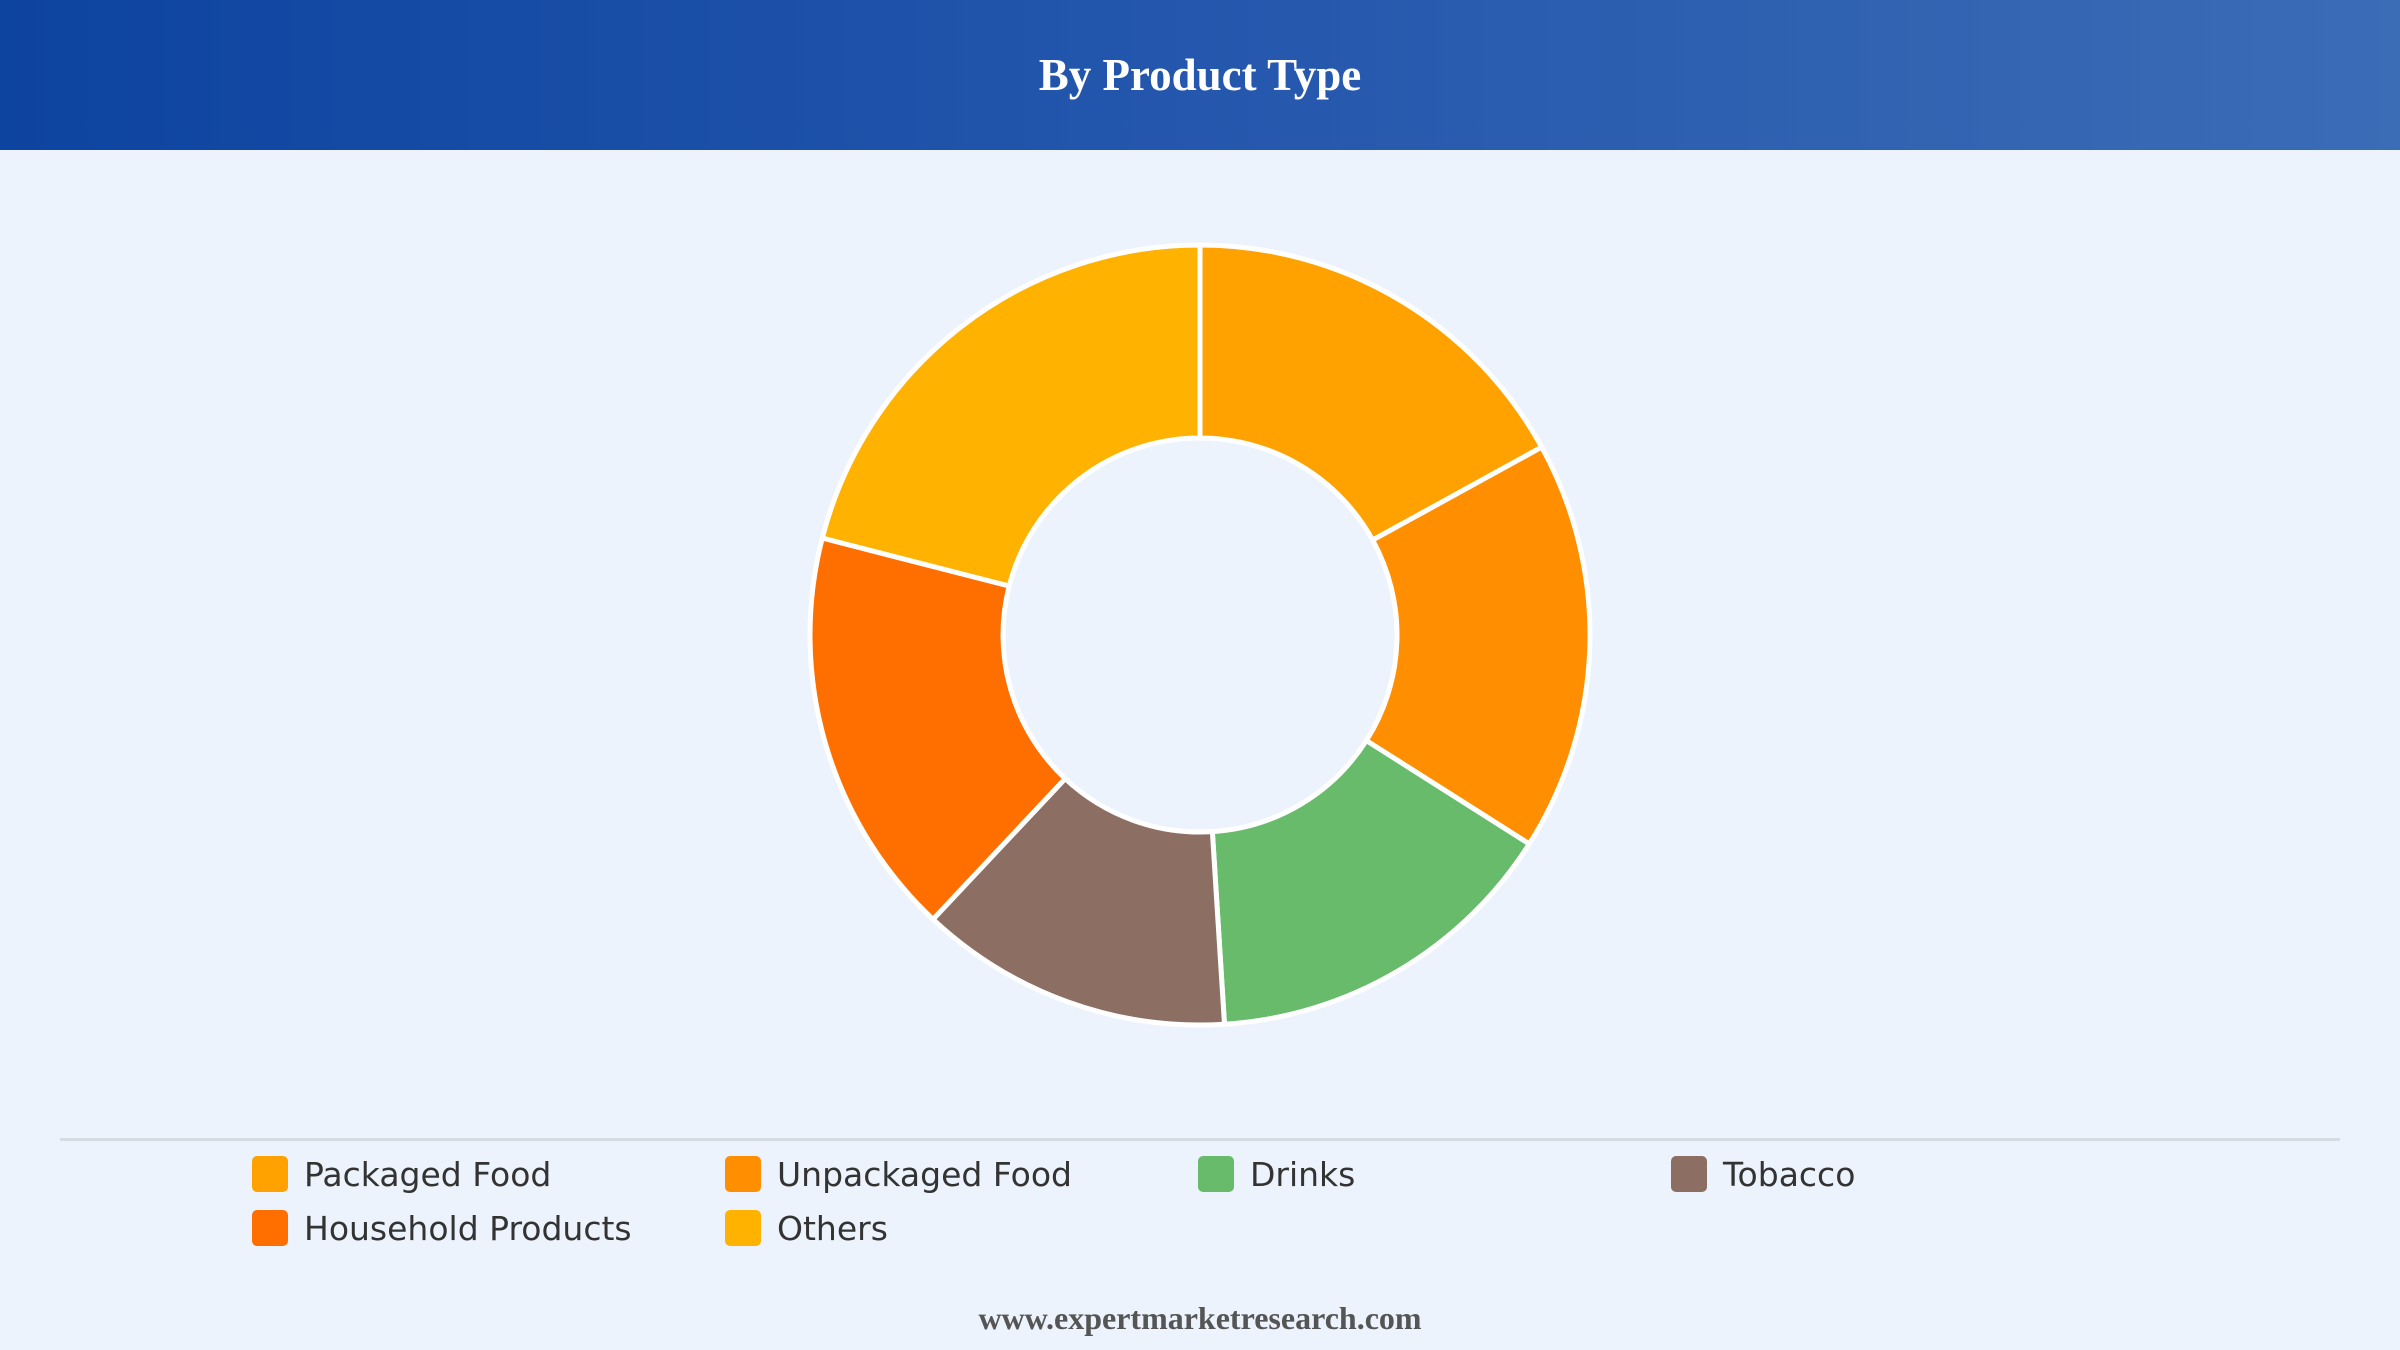 The width and height of the screenshot is (2400, 1350). I want to click on legend-label: Unpackaged Food, so click(924, 1174).